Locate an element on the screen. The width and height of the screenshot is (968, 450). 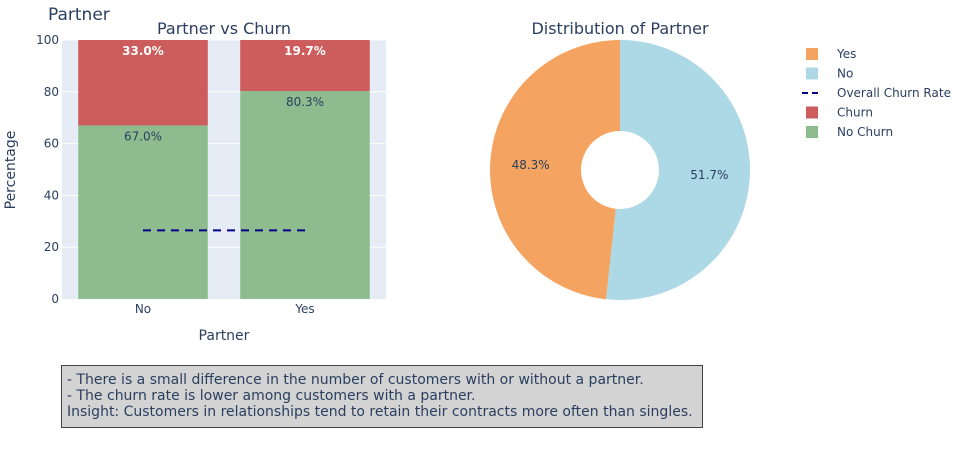
legend-item: No Churn is located at coordinates (849, 132).